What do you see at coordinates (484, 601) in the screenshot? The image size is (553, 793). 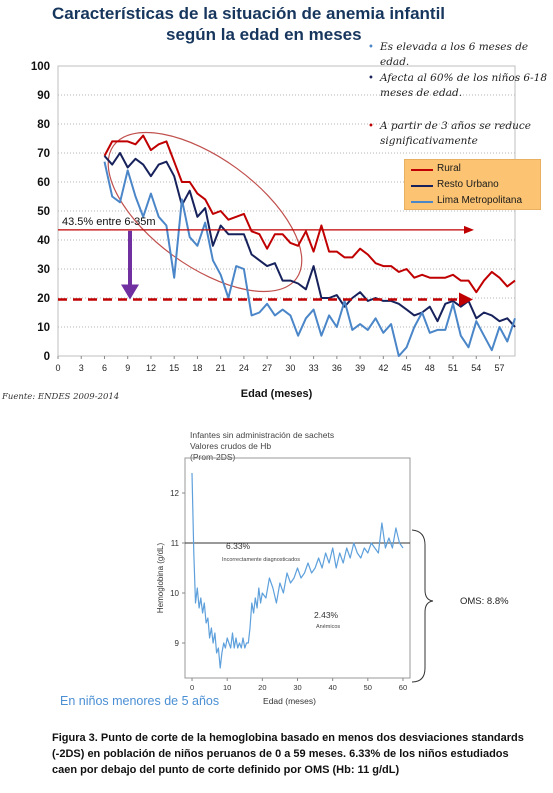 I see `oms-bracket-label: OMS: 8.8%` at bounding box center [484, 601].